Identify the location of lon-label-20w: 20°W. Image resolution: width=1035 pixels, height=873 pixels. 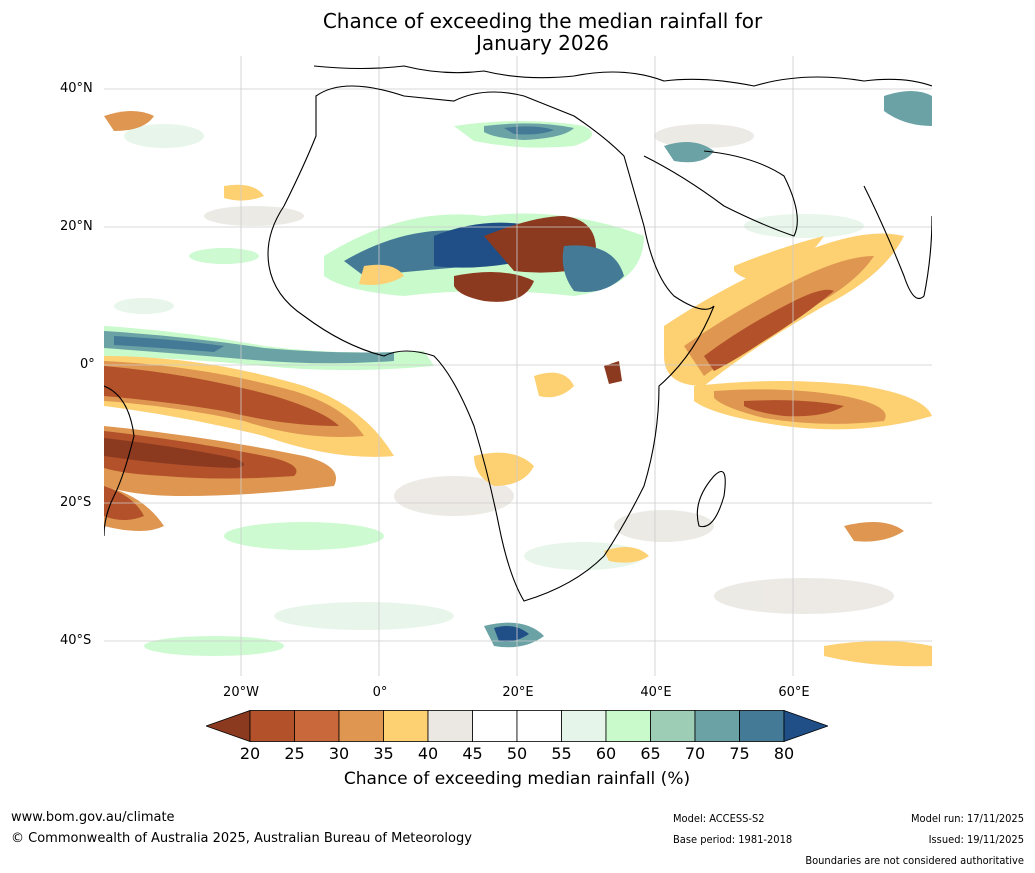
(241, 692).